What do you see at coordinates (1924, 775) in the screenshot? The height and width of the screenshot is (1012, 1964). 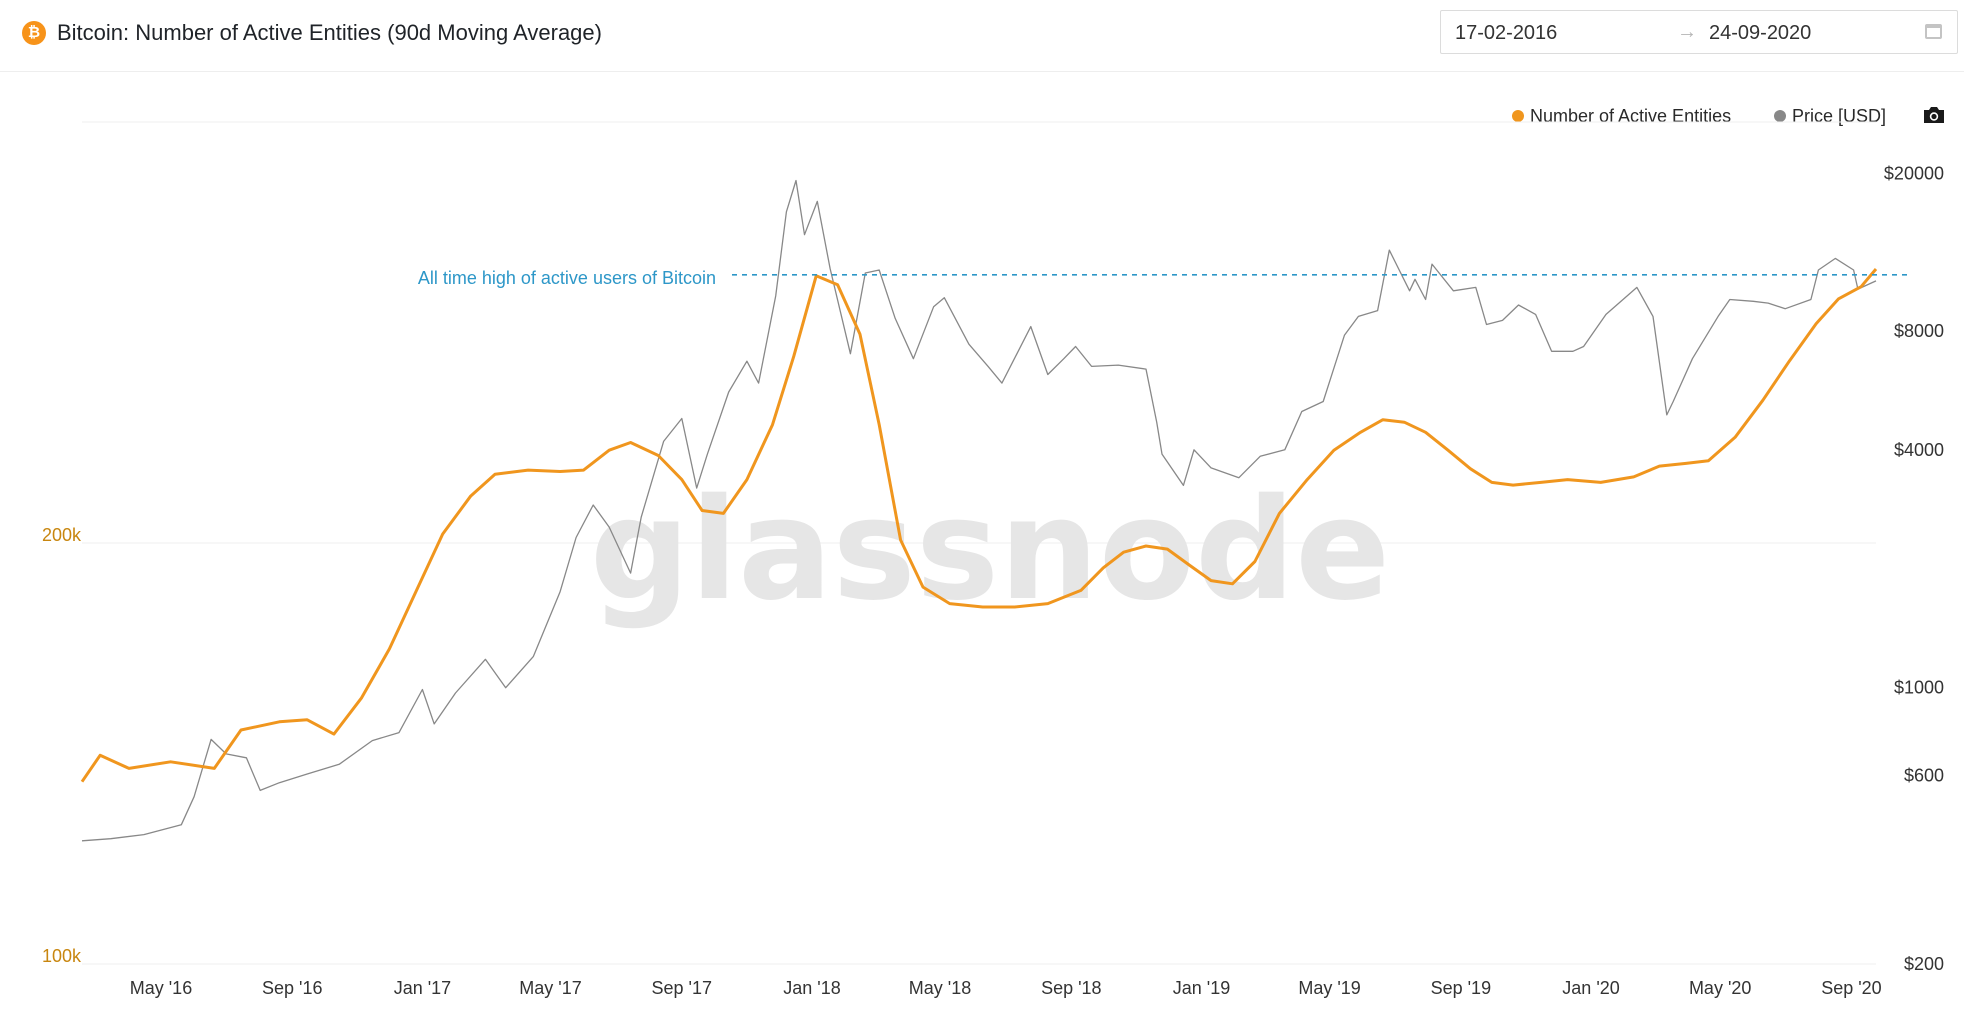 I see `right-y-tick-label: $600` at bounding box center [1924, 775].